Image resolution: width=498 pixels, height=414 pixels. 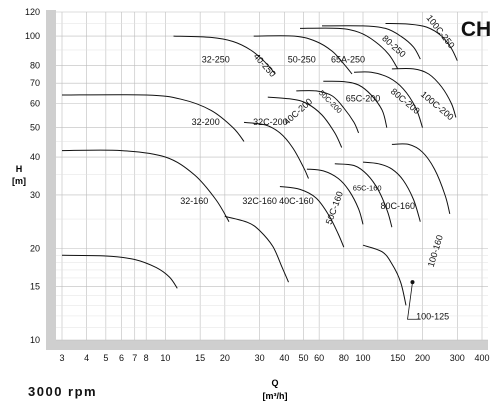 What do you see at coordinates (86, 358) in the screenshot?
I see `x-tick-label: 4` at bounding box center [86, 358].